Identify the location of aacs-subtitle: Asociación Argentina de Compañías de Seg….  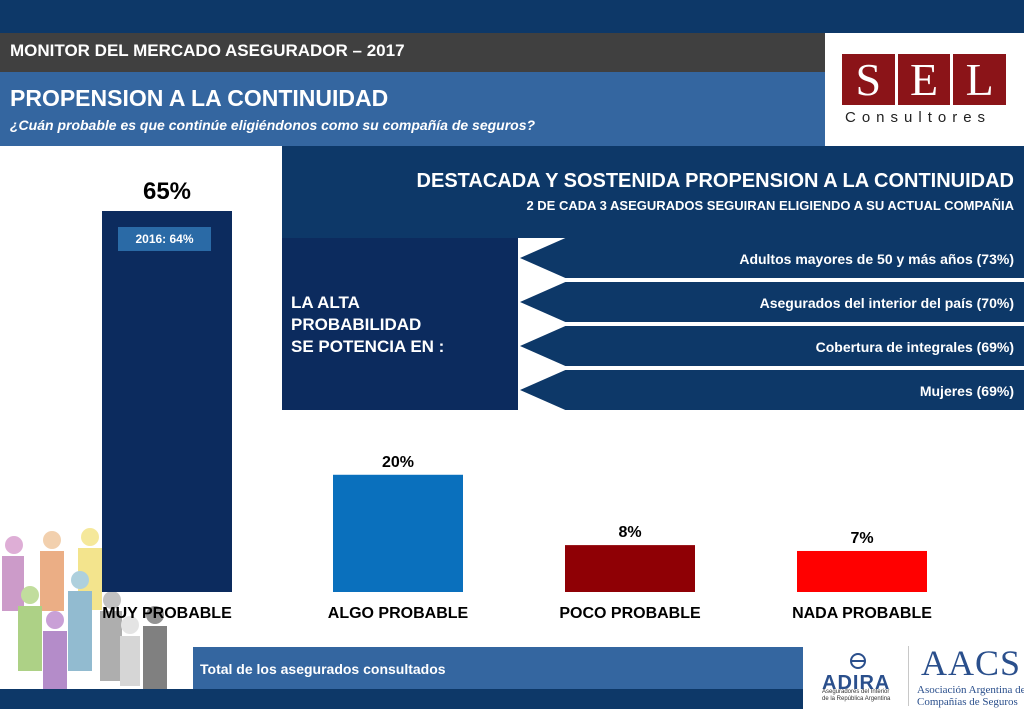
(970, 696).